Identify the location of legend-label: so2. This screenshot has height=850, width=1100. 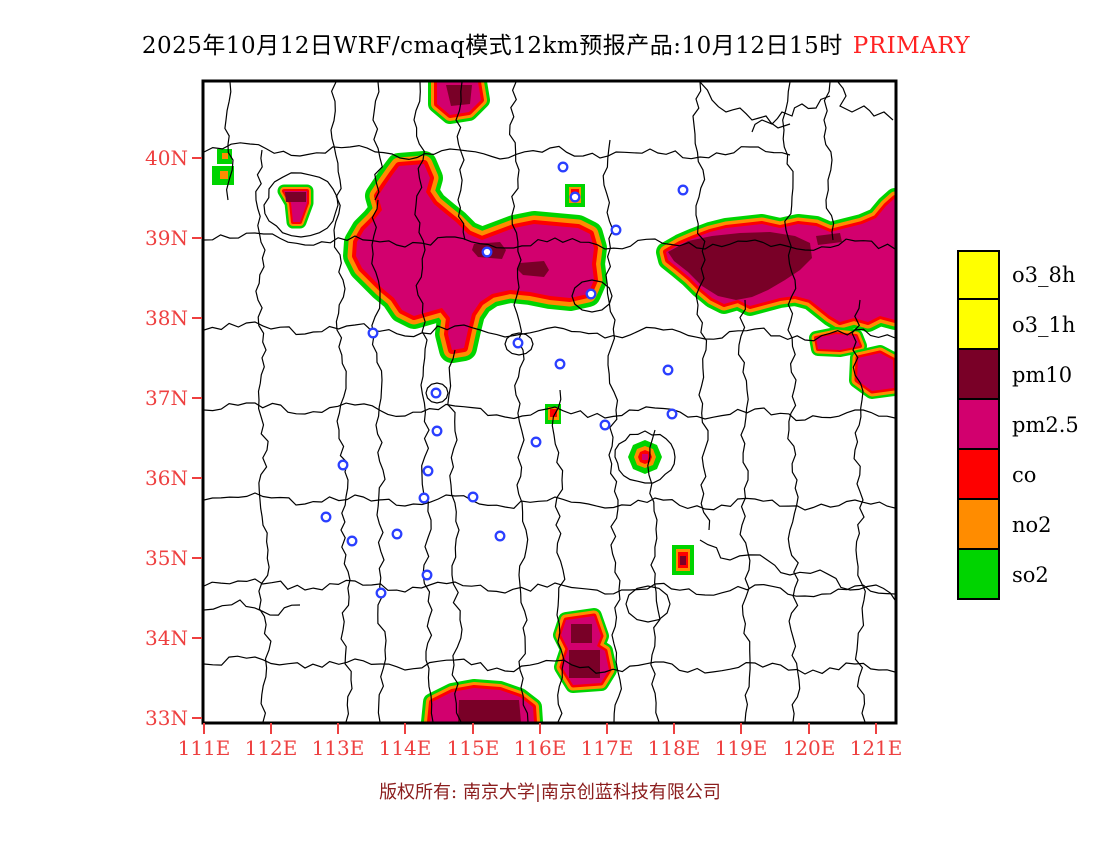
(1030, 575).